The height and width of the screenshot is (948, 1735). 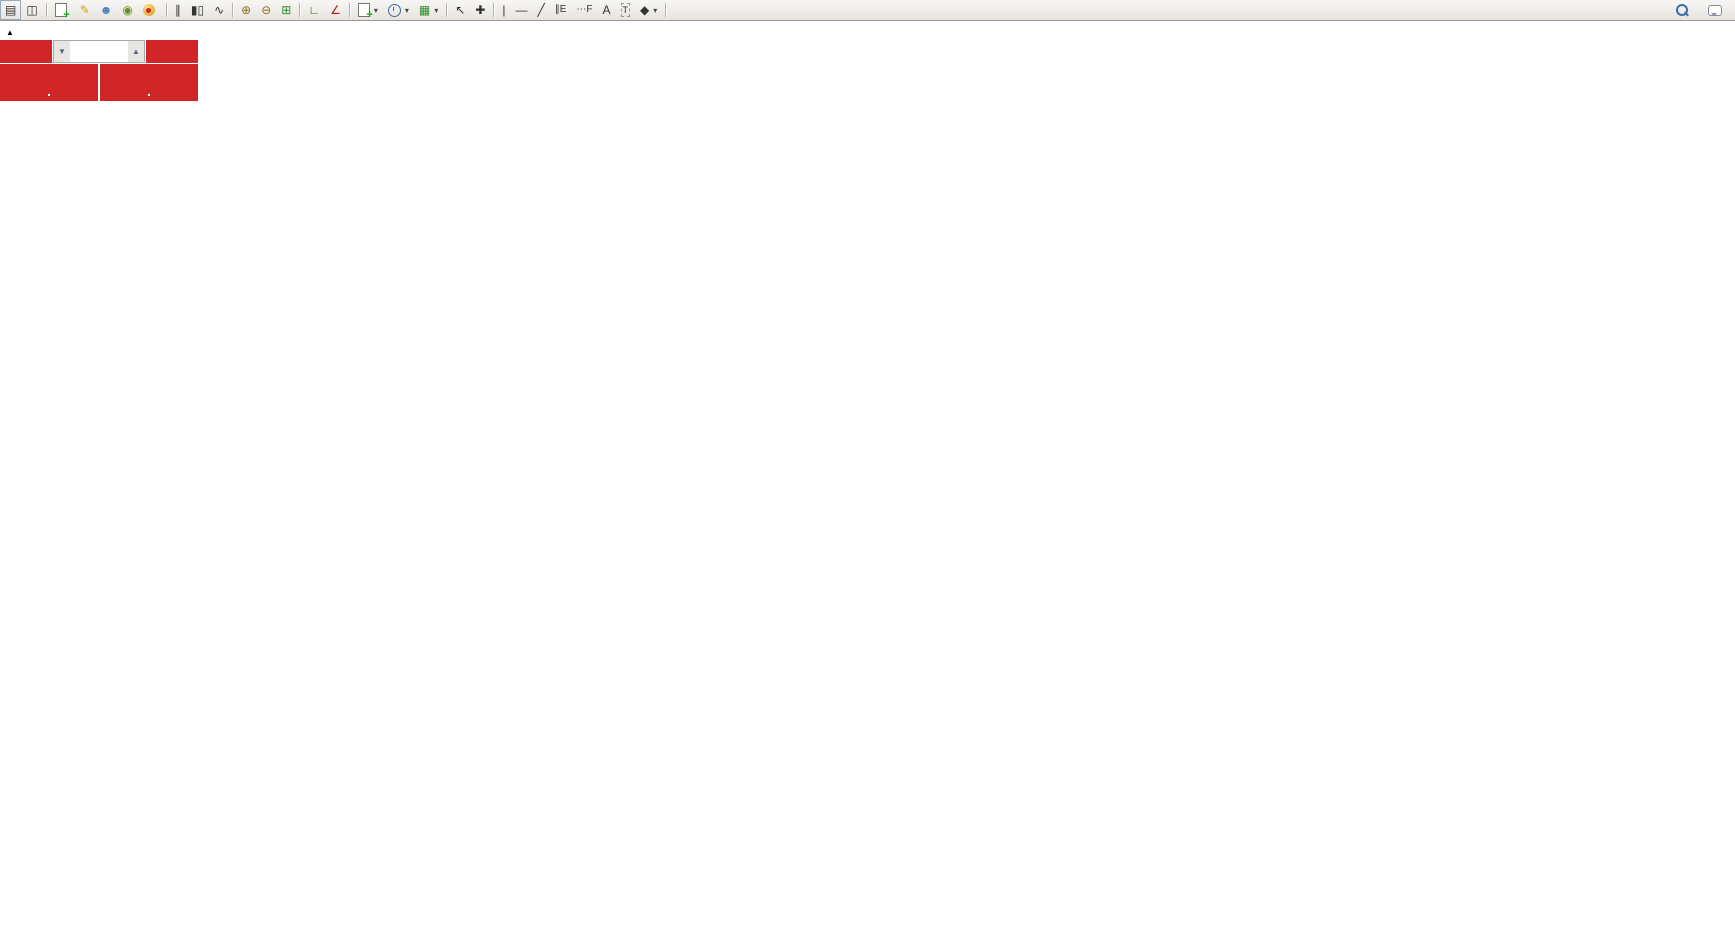 I want to click on horizontal-line-icon: —, so click(x=521, y=10).